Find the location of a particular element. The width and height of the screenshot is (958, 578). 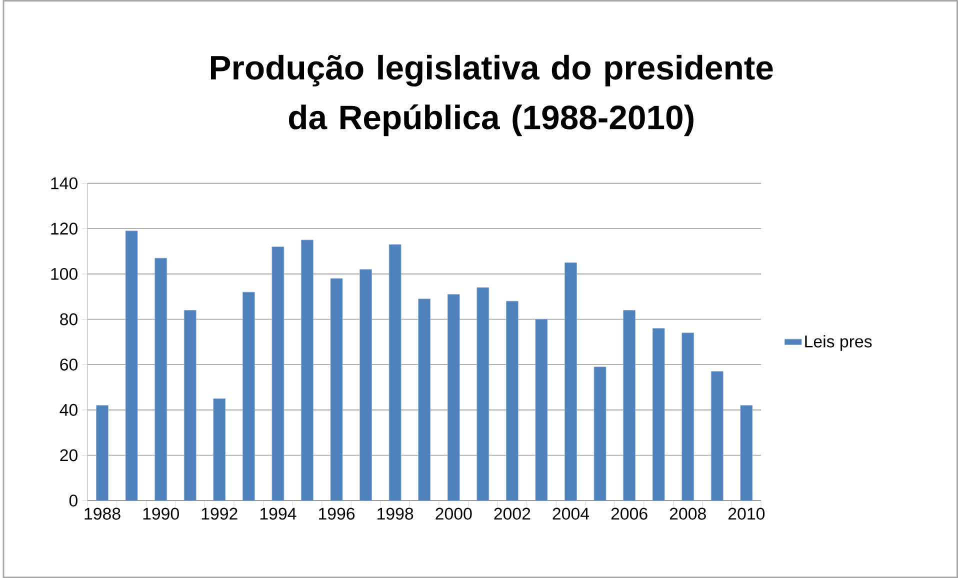

x-tick-label: 1990 is located at coordinates (161, 514).